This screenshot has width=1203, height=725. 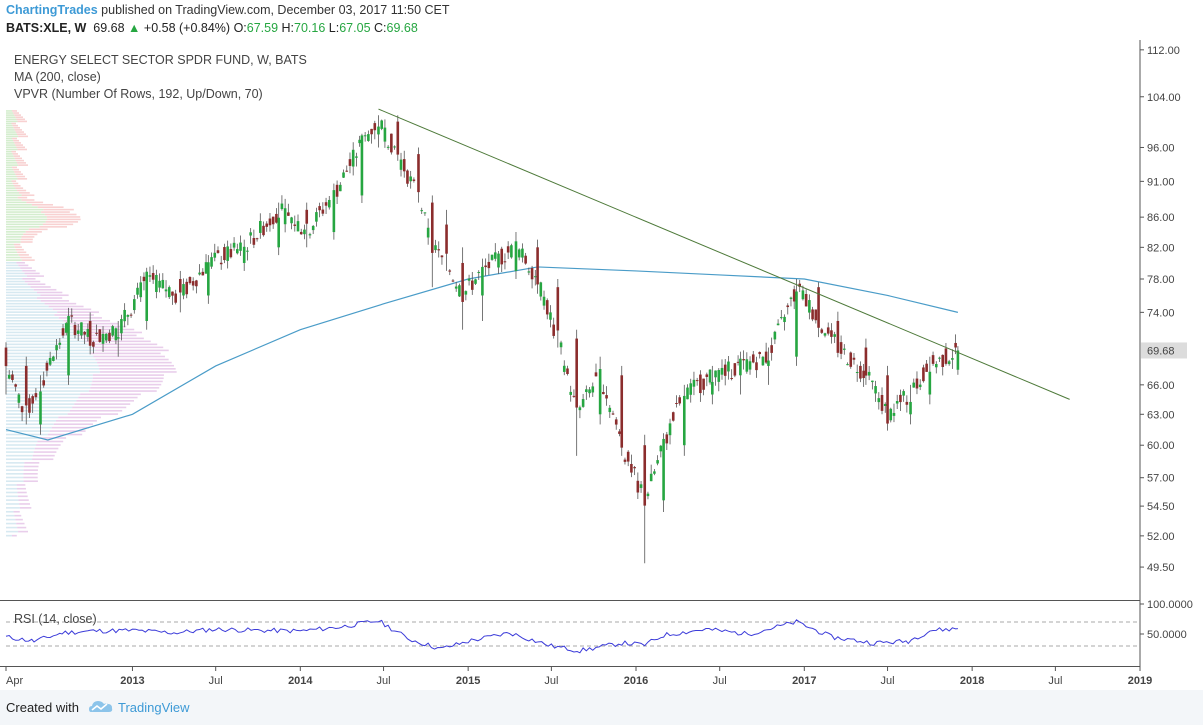 I want to click on rsi-axis: 100.0000 50.0000, so click(x=1166, y=620).